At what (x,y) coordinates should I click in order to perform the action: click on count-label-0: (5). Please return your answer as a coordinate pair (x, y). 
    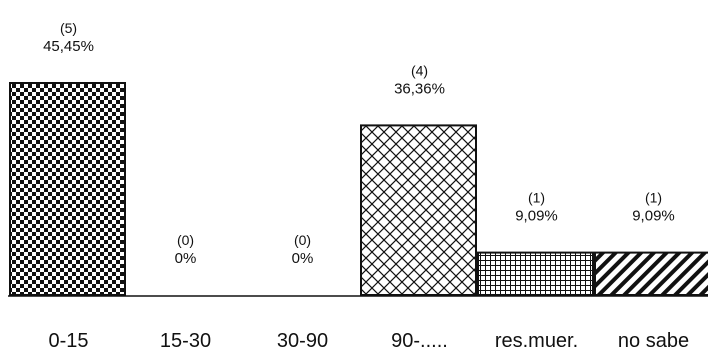
    Looking at the image, I should click on (68, 28).